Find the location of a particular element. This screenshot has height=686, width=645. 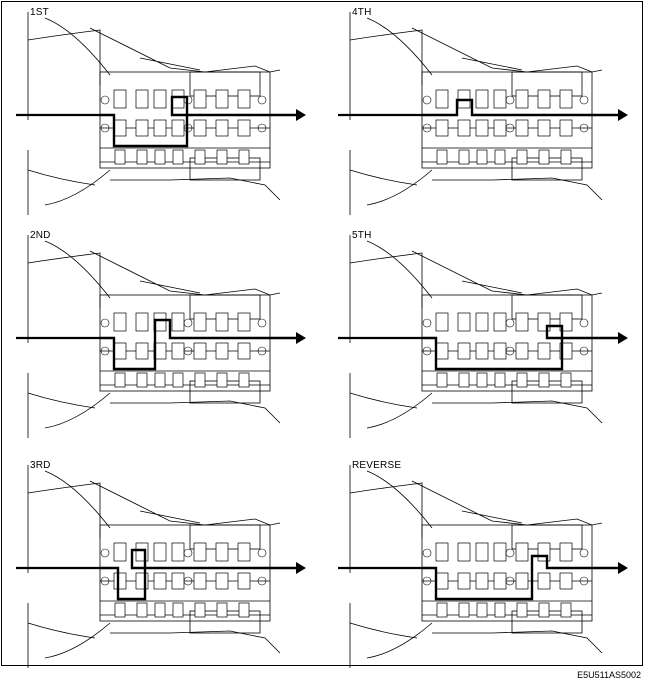

transmission-case is located at coordinates (185, 343).